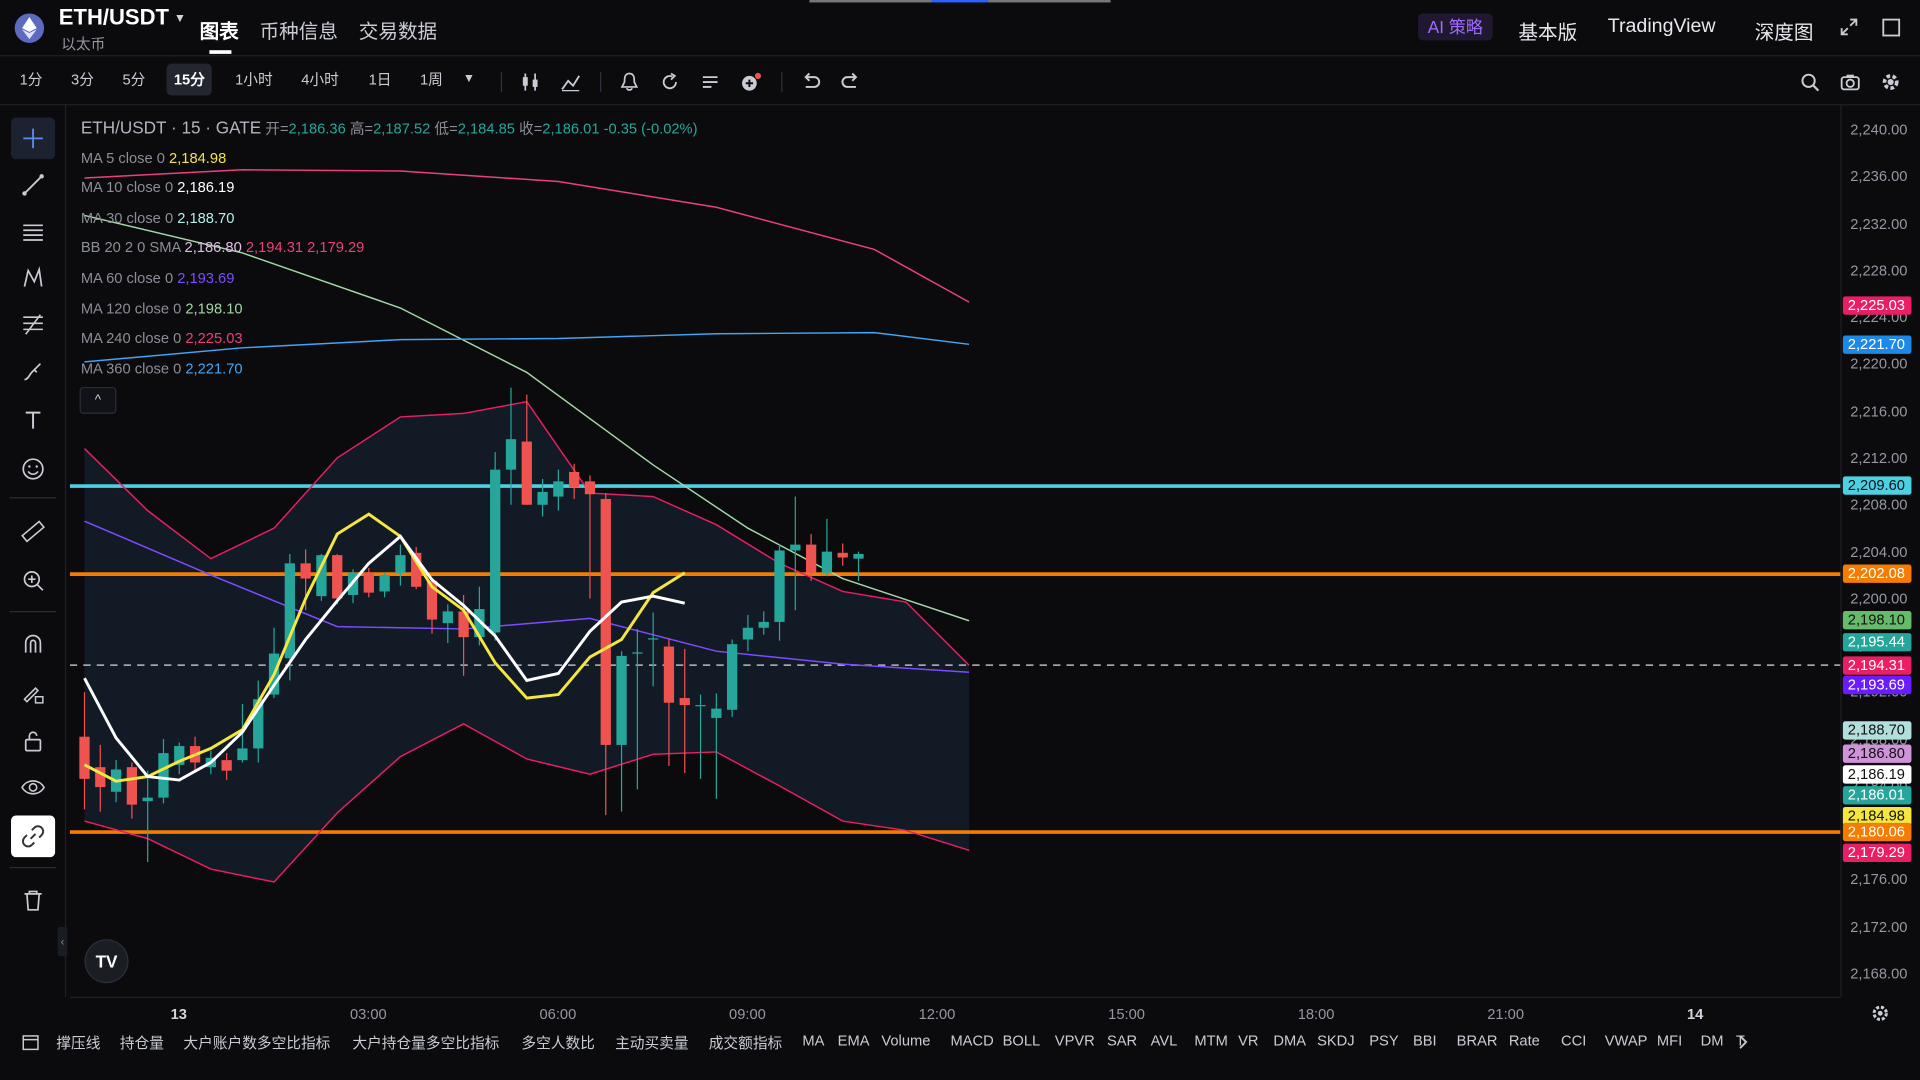 This screenshot has width=1920, height=1080. What do you see at coordinates (1424, 1041) in the screenshot?
I see `indicator-button: BBI` at bounding box center [1424, 1041].